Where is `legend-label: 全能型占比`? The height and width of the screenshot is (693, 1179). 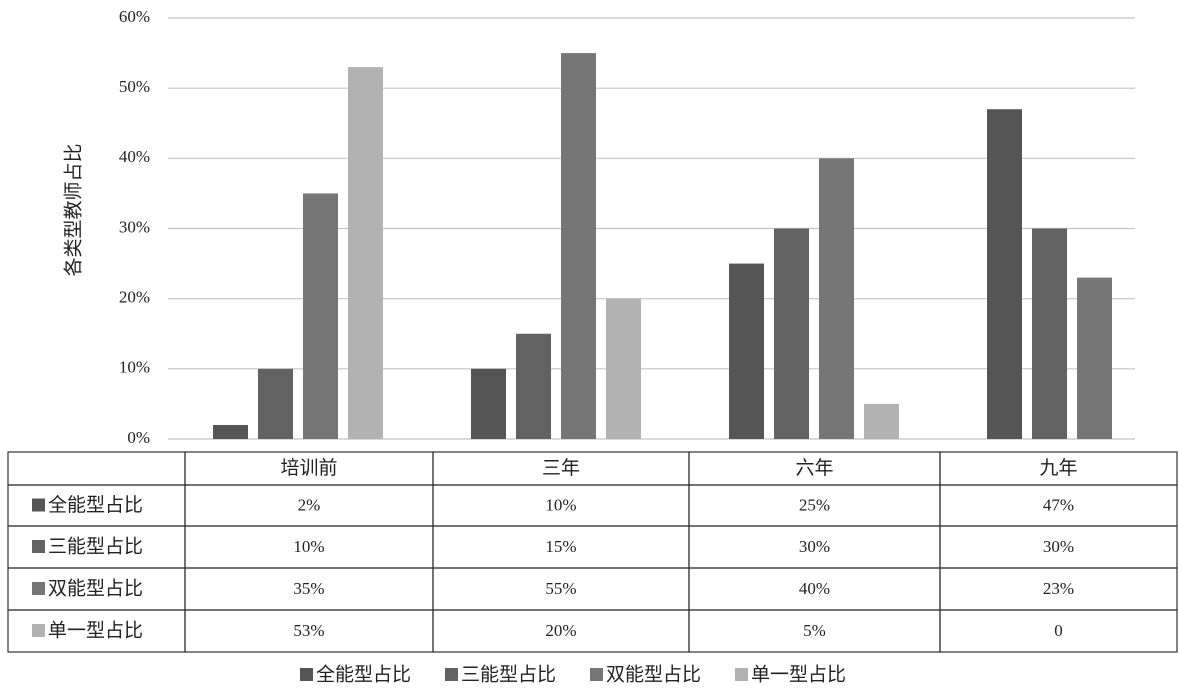 legend-label: 全能型占比 is located at coordinates (363, 674).